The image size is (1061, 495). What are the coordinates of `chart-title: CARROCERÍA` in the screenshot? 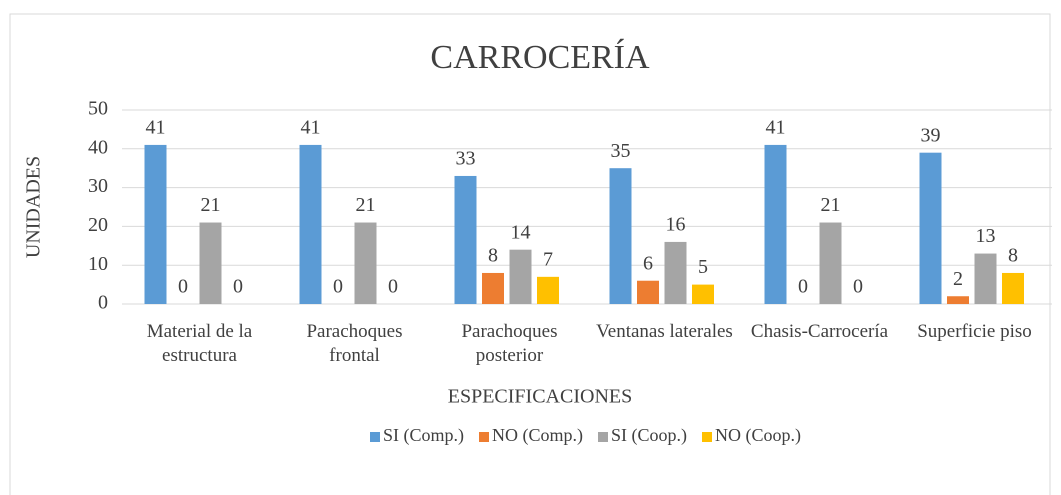 It's located at (540, 57).